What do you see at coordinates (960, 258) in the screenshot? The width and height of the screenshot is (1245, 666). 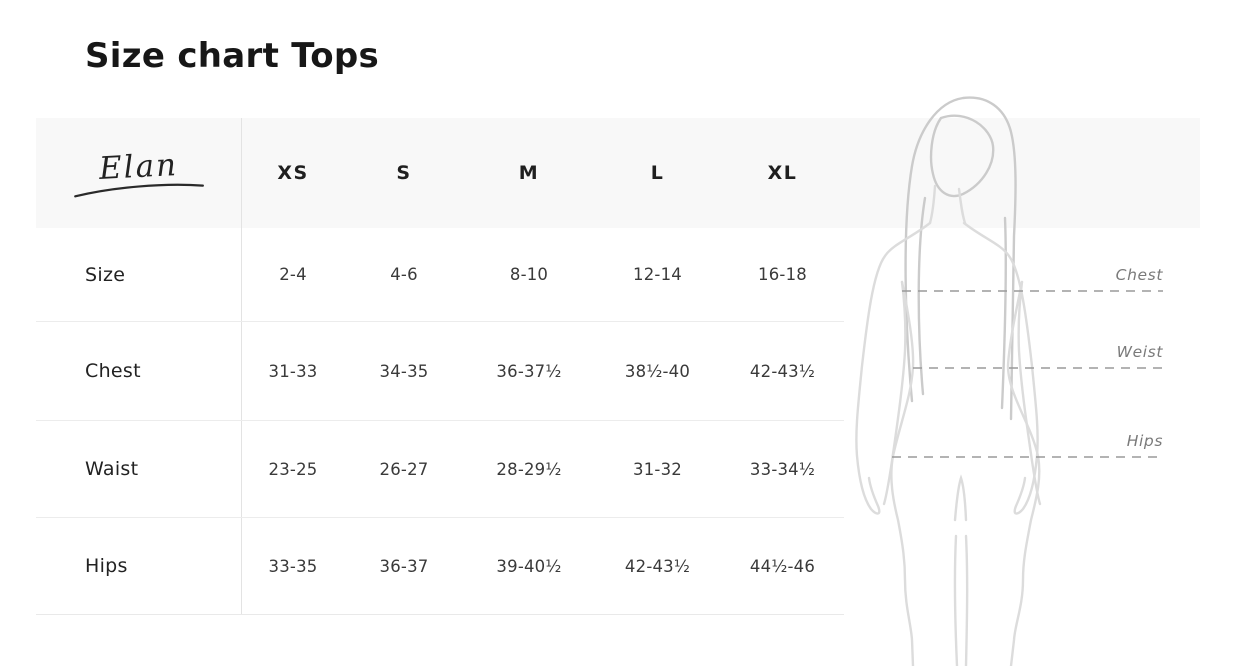 I see `hair-outline` at bounding box center [960, 258].